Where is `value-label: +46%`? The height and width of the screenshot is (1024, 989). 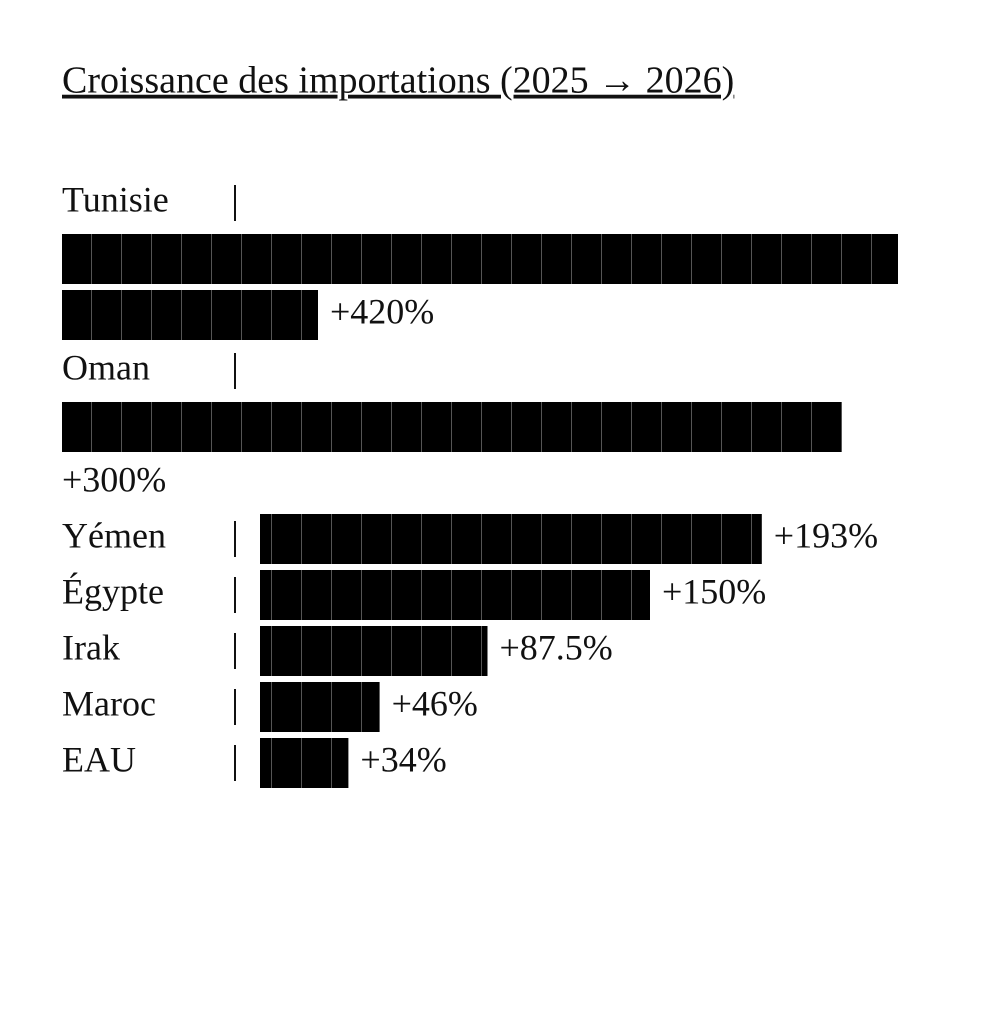 value-label: +46% is located at coordinates (435, 703).